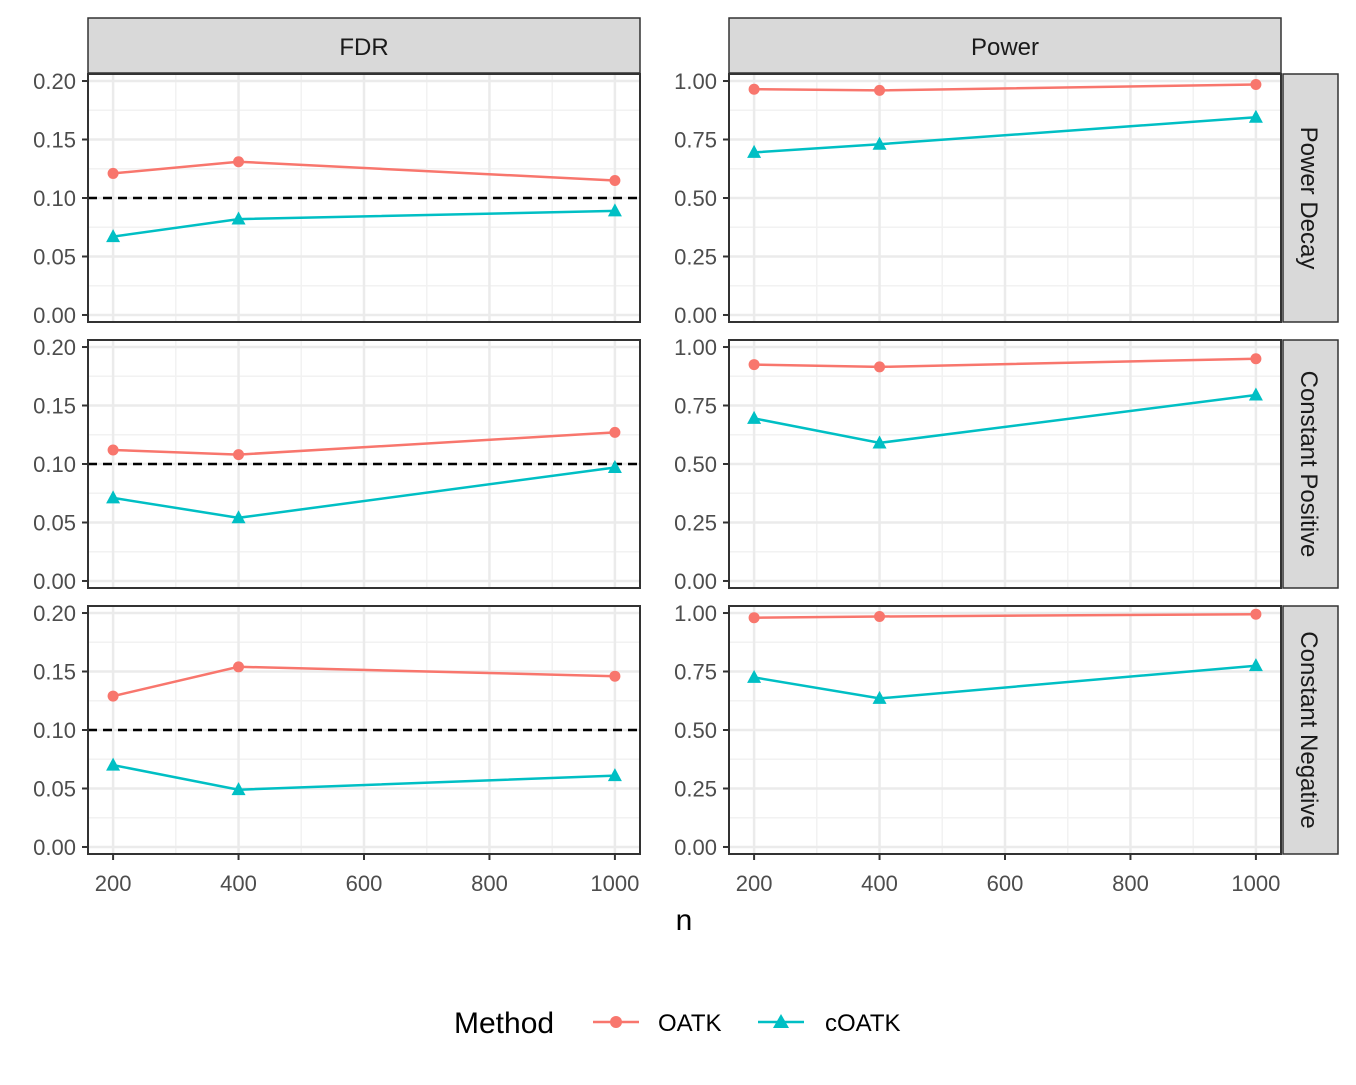  I want to click on strip-row-power-decay-bg, so click(1310, 198).